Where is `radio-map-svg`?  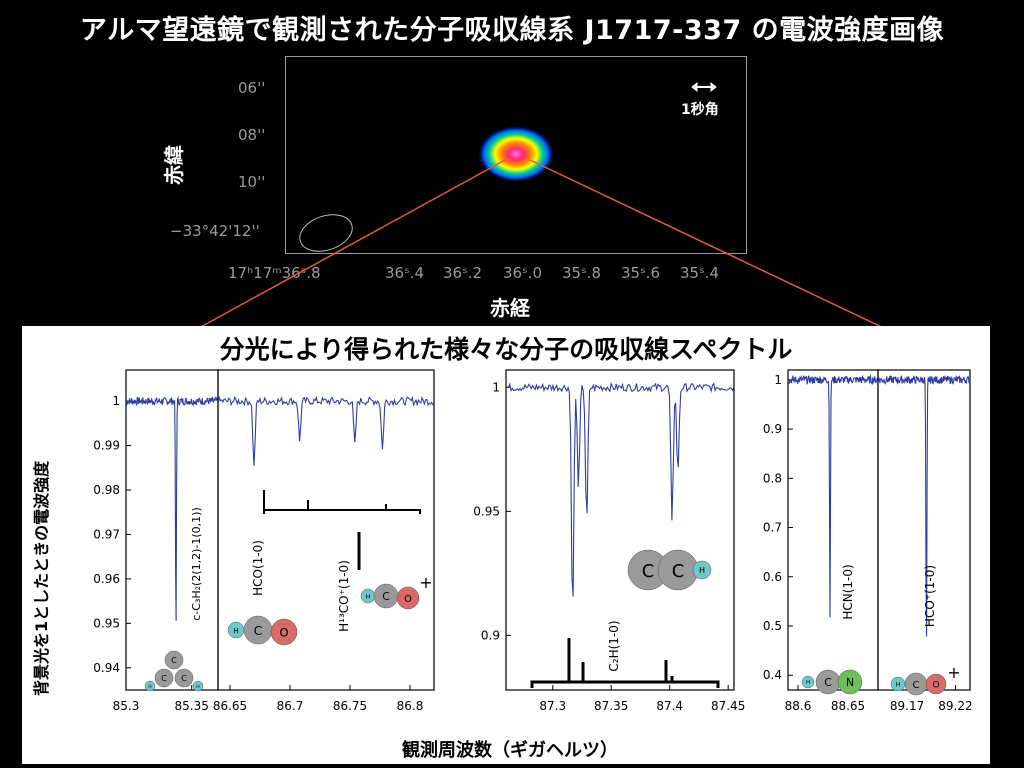 radio-map-svg is located at coordinates (508, 166).